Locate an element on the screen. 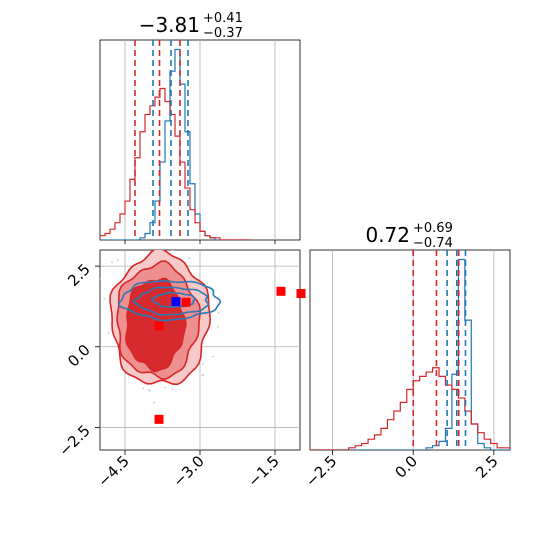  hist-param2-xtick-label-0: −2.5 is located at coordinates (321, 471).